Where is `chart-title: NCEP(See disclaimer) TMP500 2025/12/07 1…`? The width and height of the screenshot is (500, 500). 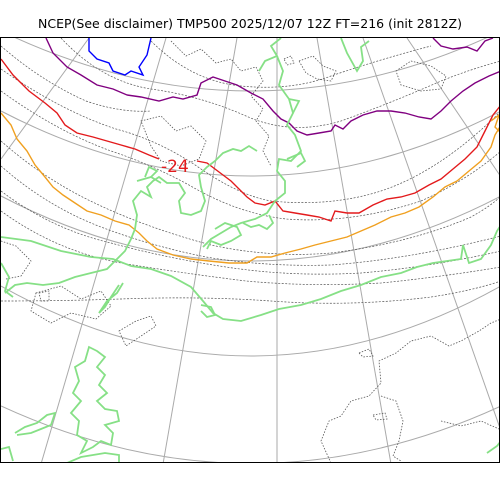 chart-title: NCEP(See disclaimer) TMP500 2025/12/07 1… is located at coordinates (250, 23).